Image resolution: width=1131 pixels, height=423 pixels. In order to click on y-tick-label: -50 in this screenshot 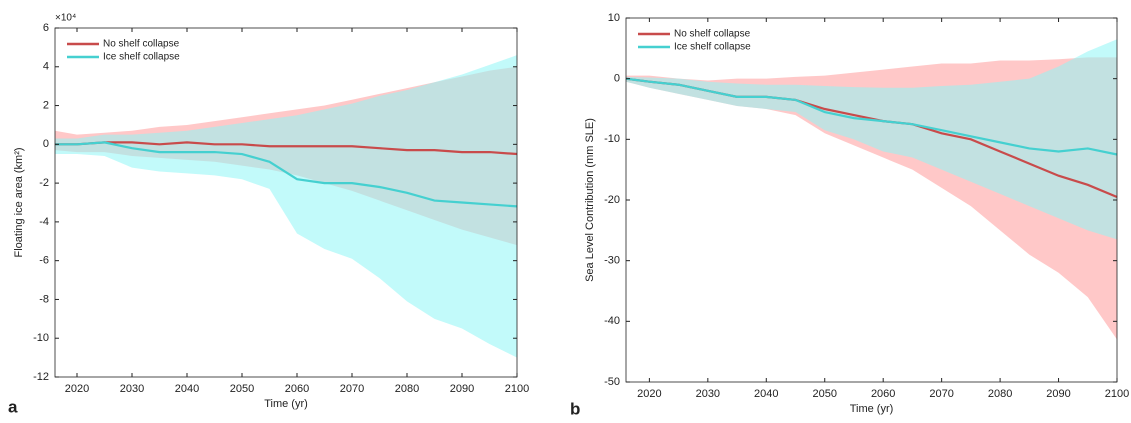, I will do `click(612, 382)`.